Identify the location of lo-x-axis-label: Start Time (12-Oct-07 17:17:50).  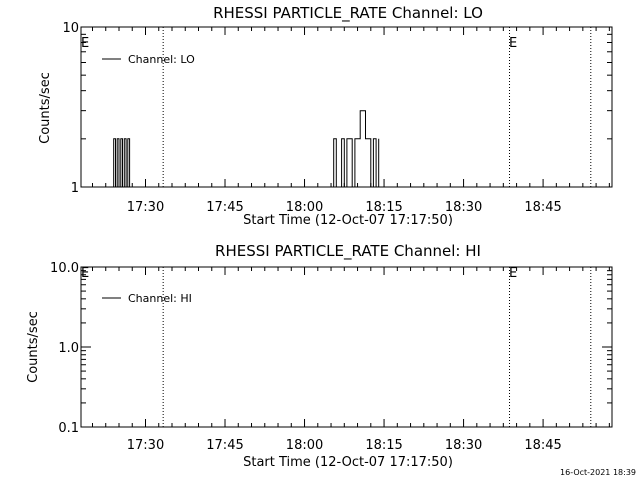
(348, 220).